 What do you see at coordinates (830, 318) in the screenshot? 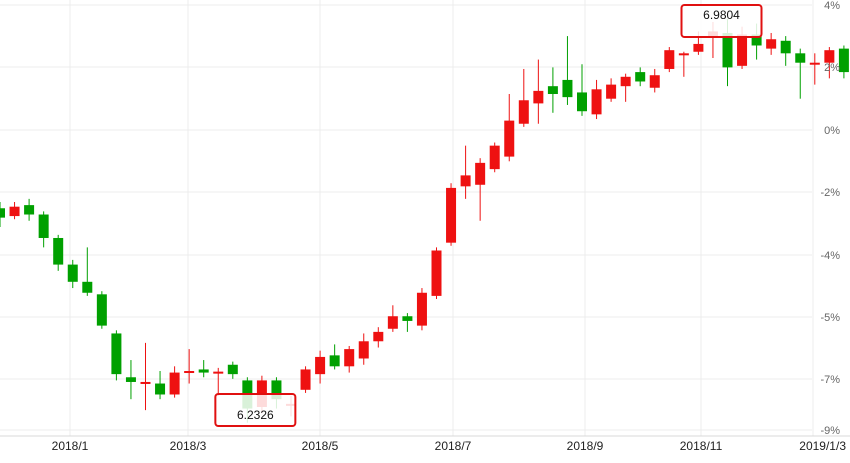
I see `y-tick-label: -5%` at bounding box center [830, 318].